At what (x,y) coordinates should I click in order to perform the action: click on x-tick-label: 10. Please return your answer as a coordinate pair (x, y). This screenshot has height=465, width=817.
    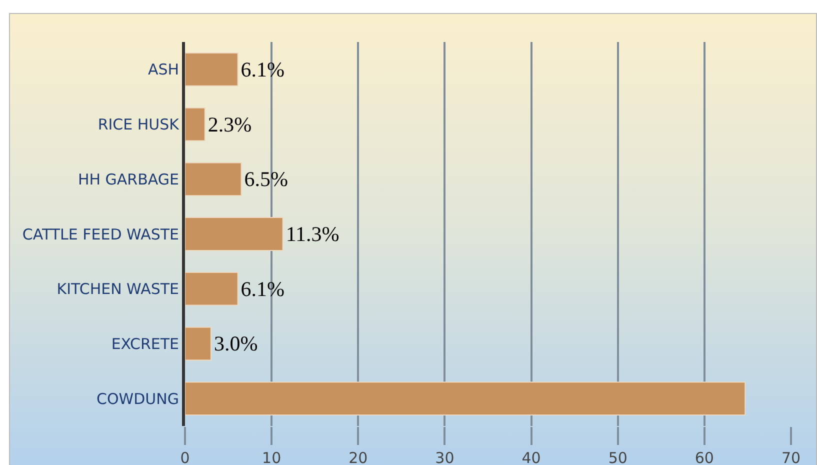
    Looking at the image, I should click on (272, 457).